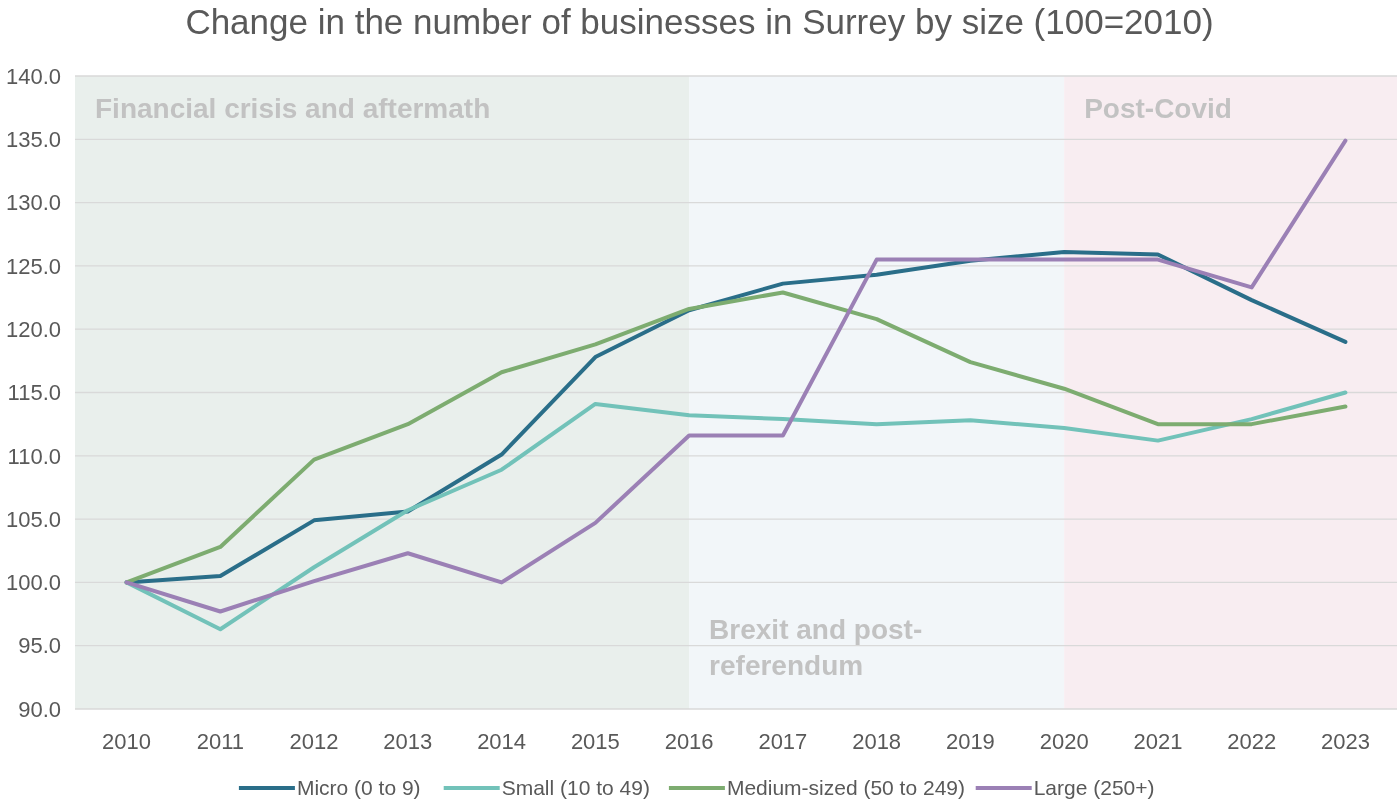 The image size is (1399, 809). I want to click on x-tick-label: 2020, so click(1064, 741).